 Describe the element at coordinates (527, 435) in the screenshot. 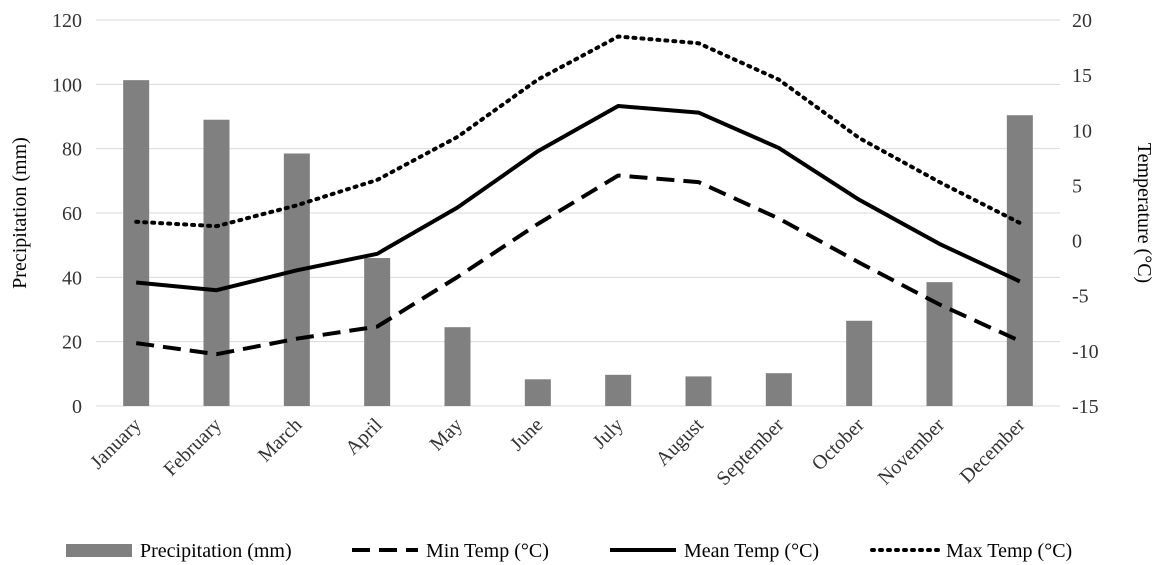

I see `x-tick-label: June` at that location.